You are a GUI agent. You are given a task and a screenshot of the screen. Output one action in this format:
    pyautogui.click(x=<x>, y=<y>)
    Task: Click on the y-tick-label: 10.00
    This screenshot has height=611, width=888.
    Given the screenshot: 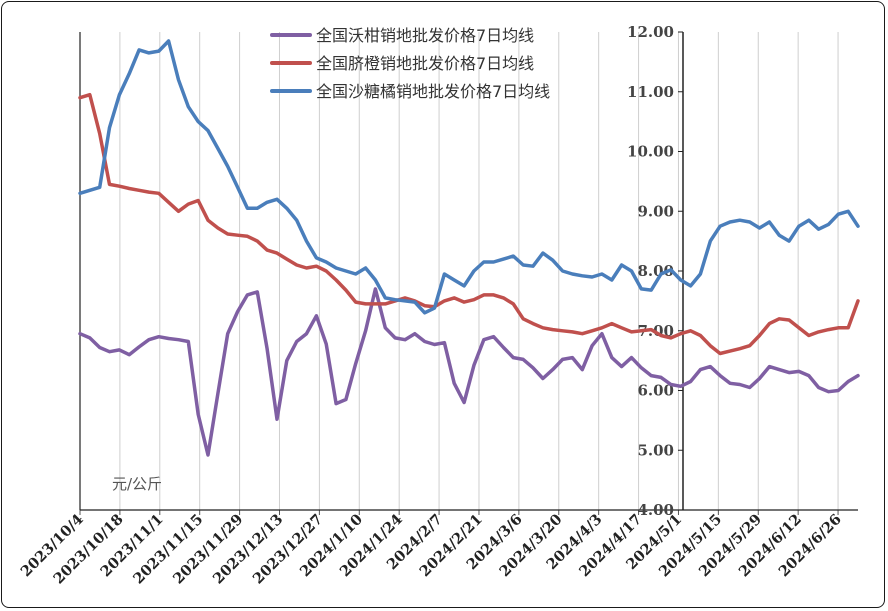 What is the action you would take?
    pyautogui.click(x=650, y=152)
    